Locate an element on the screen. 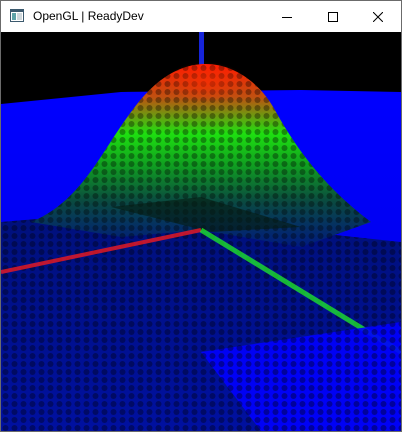  axis-red is located at coordinates (101, 251).